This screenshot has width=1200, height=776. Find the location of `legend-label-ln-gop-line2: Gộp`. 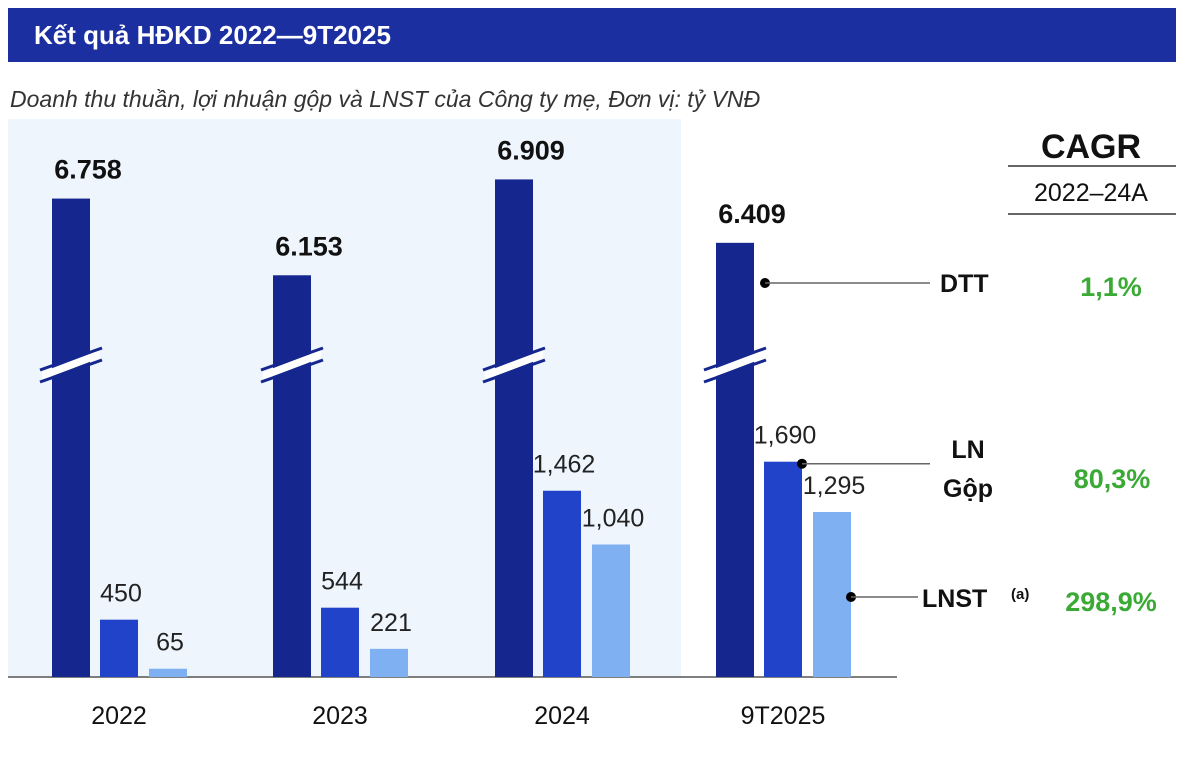

legend-label-ln-gop-line2: Gộp is located at coordinates (968, 489).